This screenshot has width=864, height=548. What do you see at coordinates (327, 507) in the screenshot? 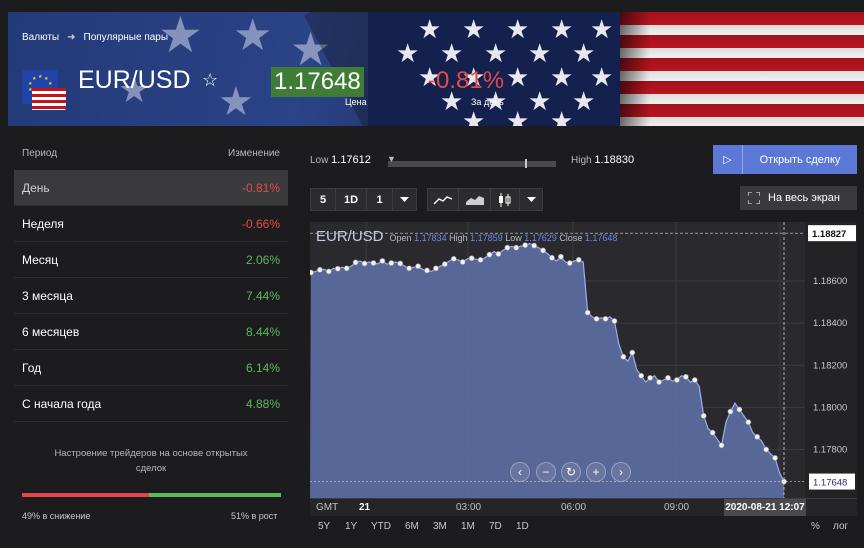
I see `timezone-label: GMT` at bounding box center [327, 507].